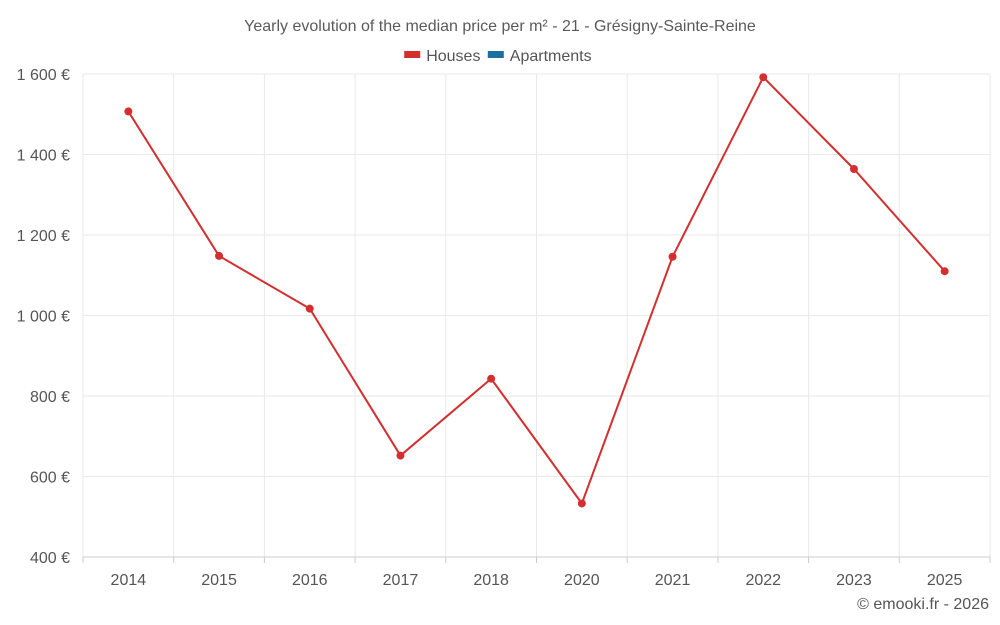  What do you see at coordinates (401, 580) in the screenshot?
I see `x-tick-label: 2017` at bounding box center [401, 580].